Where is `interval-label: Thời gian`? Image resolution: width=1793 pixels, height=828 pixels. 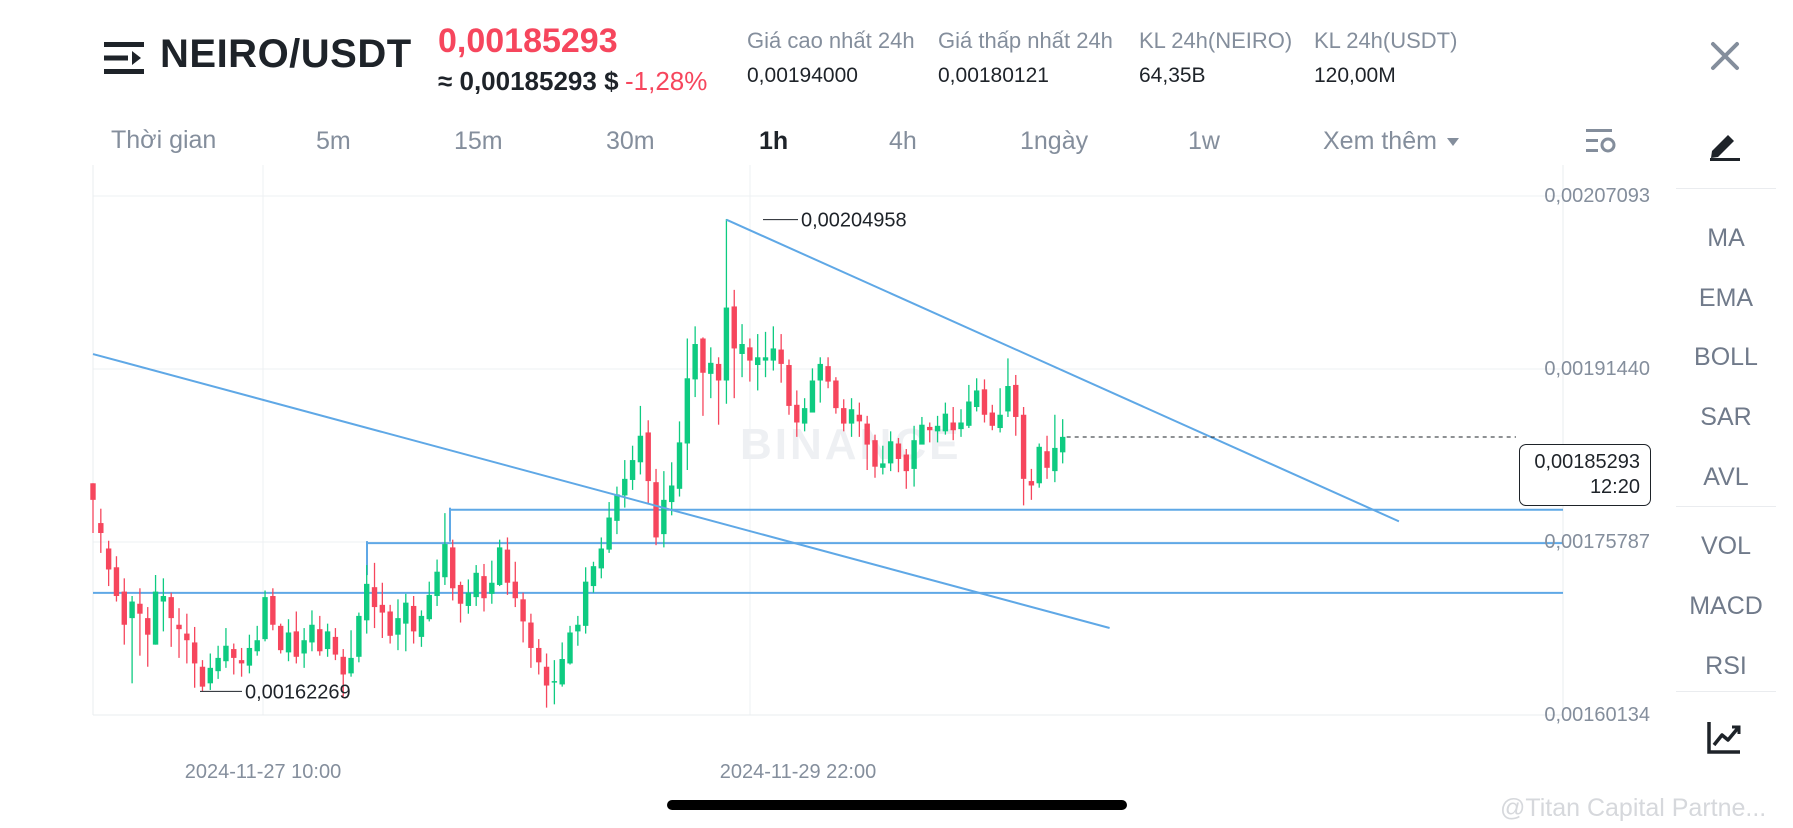
interval-label: Thời gian is located at coordinates (164, 140).